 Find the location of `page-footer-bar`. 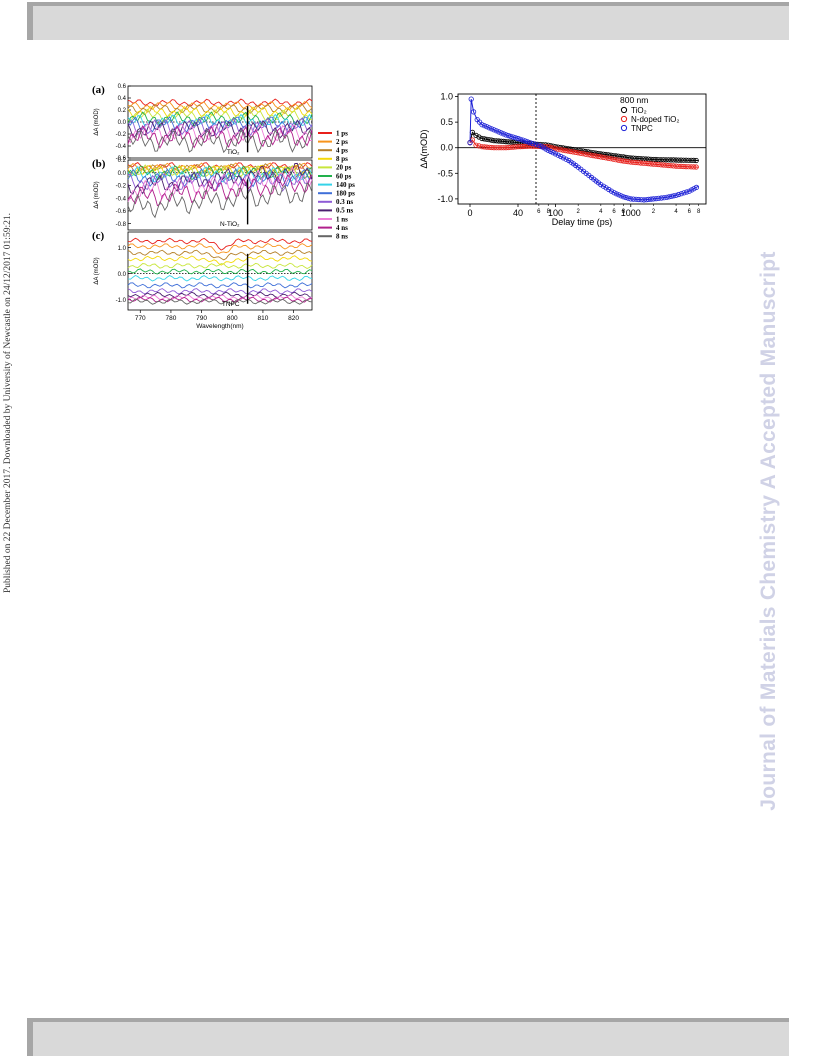

page-footer-bar is located at coordinates (408, 1037).